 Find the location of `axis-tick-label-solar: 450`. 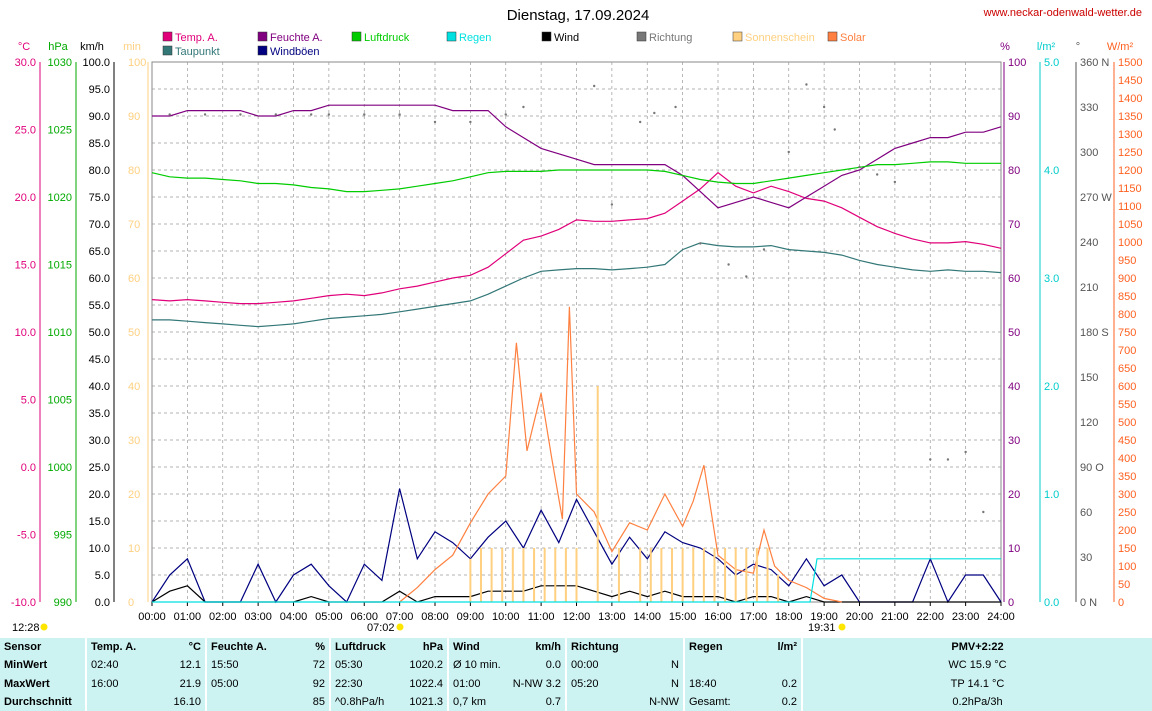

axis-tick-label-solar: 450 is located at coordinates (1127, 441).